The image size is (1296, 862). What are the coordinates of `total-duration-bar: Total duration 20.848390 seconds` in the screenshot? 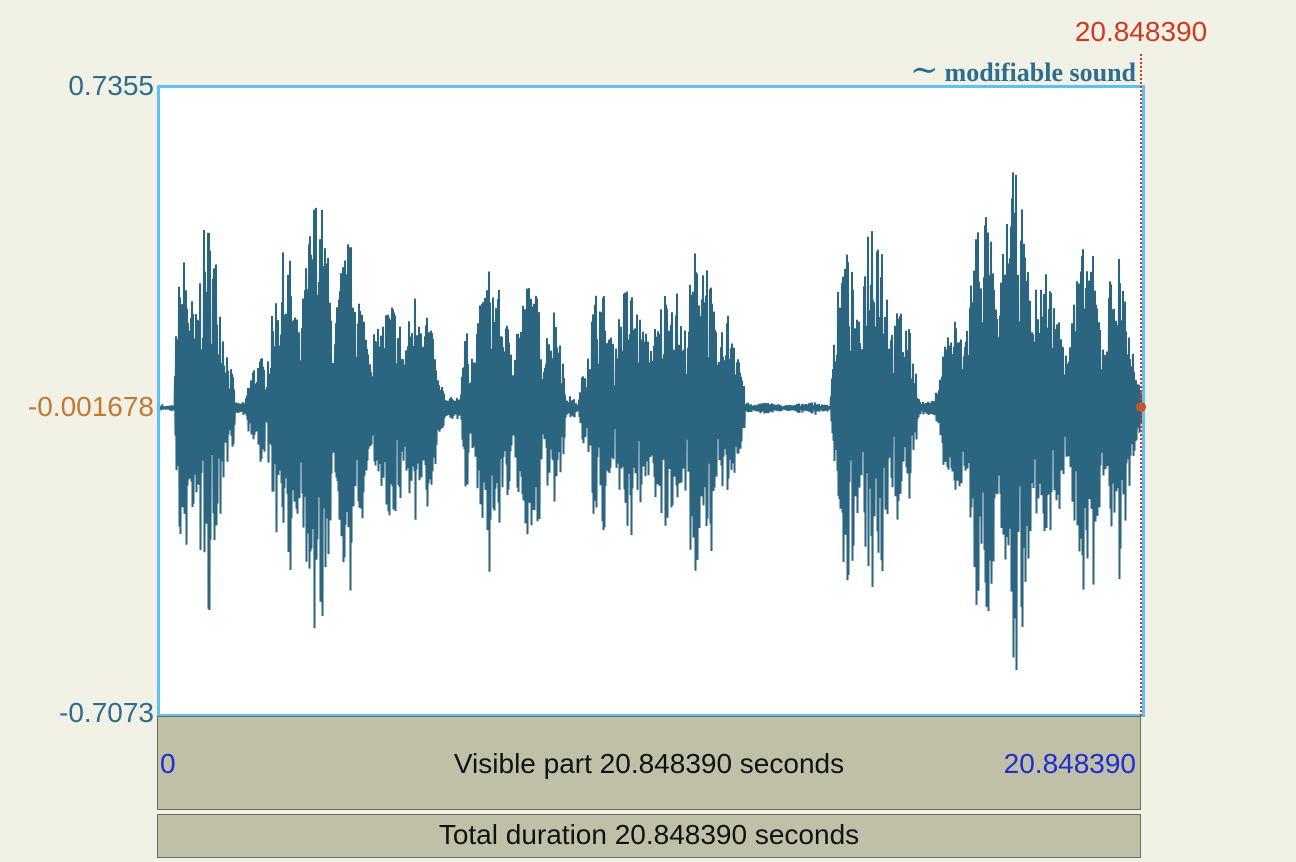 It's located at (649, 836).